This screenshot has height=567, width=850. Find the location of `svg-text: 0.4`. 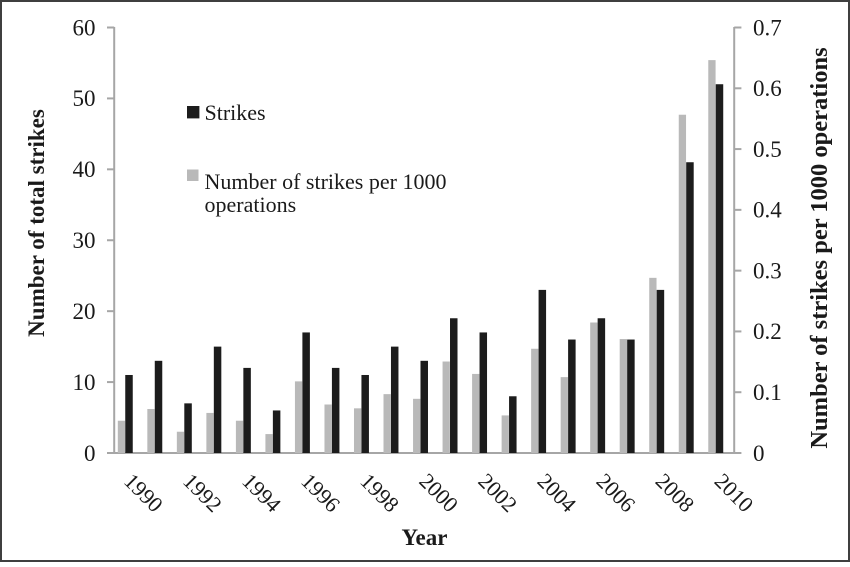

svg-text: 0.4 is located at coordinates (767, 210).